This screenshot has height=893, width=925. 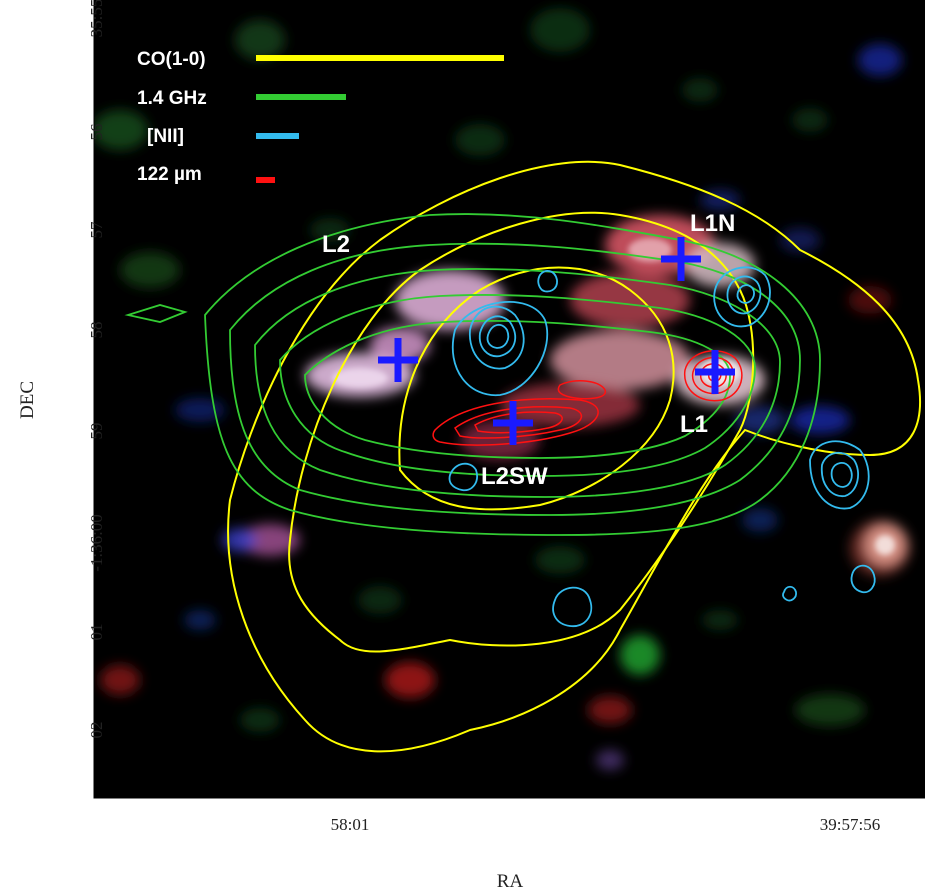 I want to click on legend-label-radio: 1.4 GHz, so click(x=172, y=98).